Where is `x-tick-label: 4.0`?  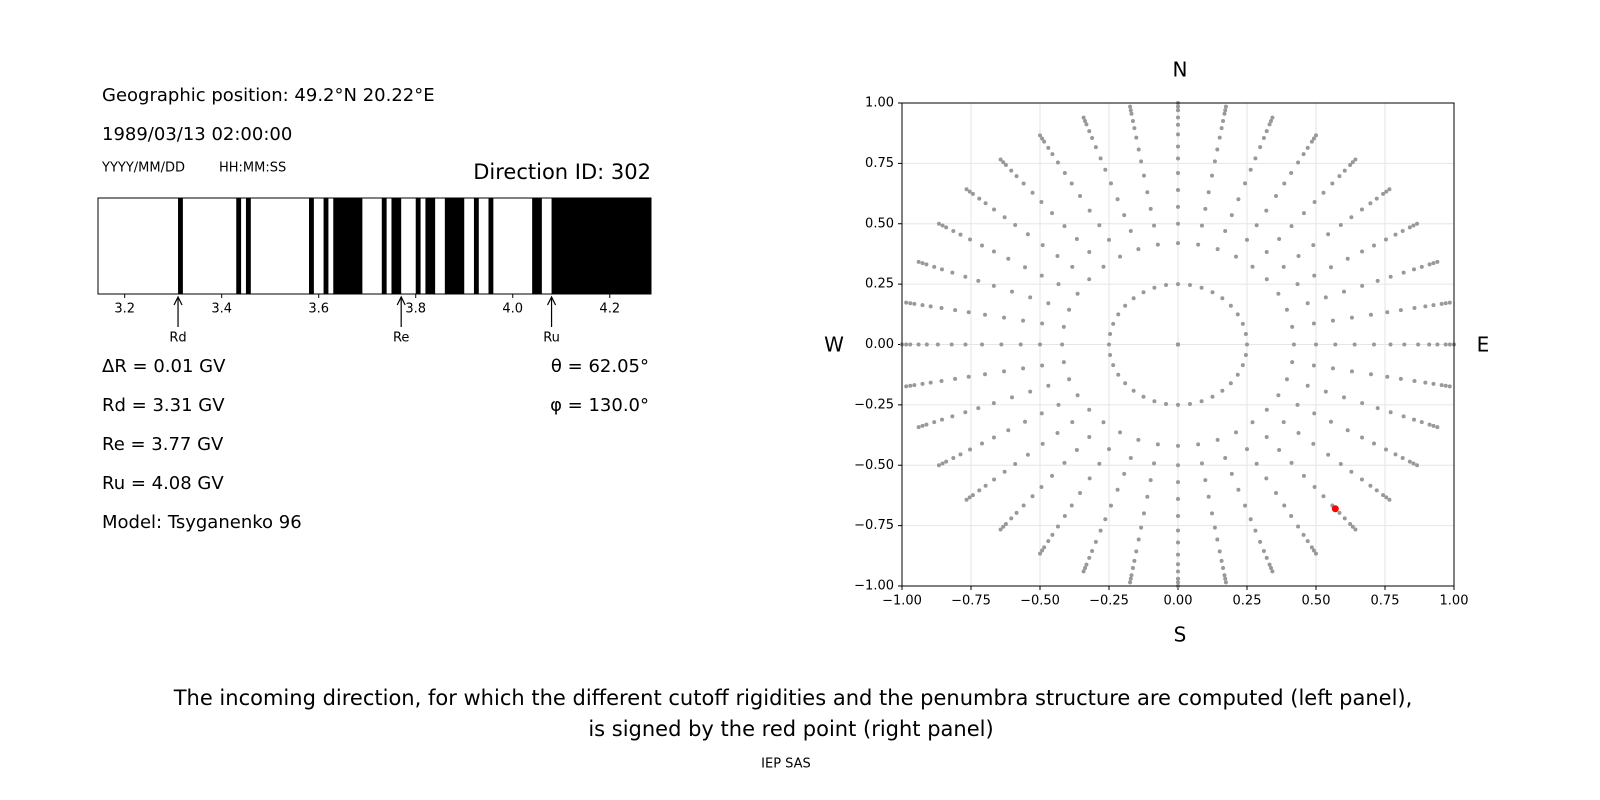 x-tick-label: 4.0 is located at coordinates (512, 309).